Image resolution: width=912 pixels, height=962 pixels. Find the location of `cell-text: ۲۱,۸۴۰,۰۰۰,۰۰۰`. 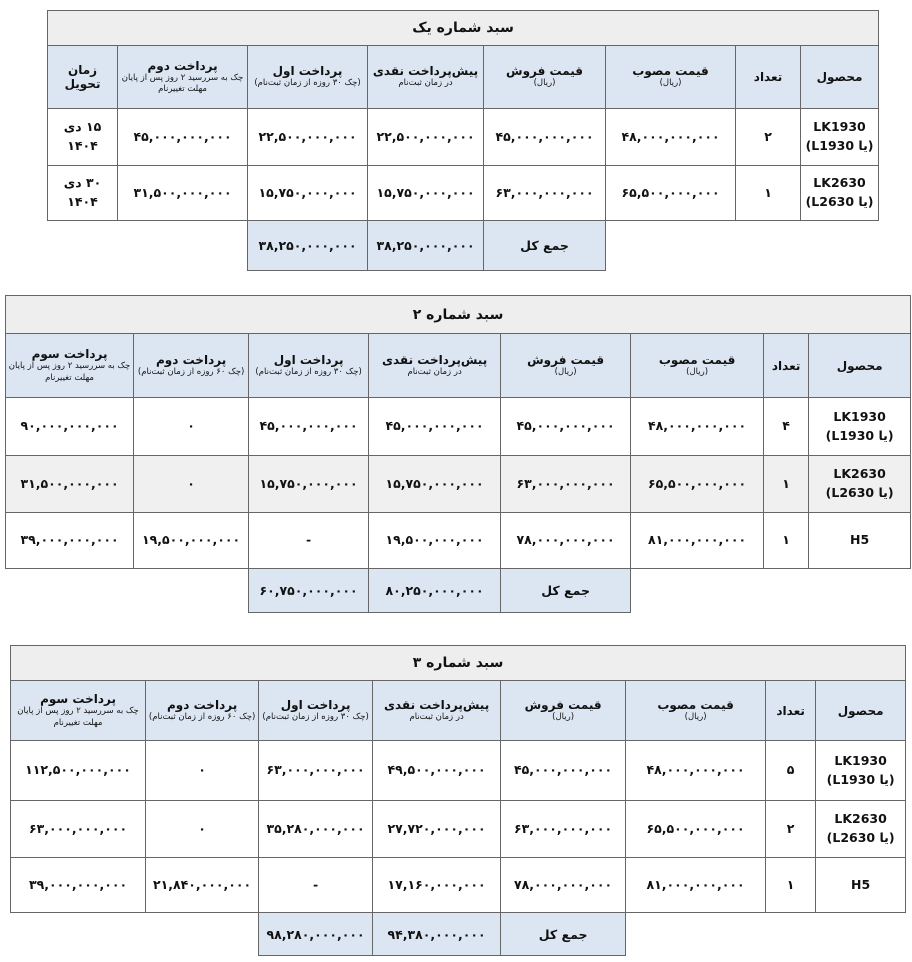

cell-text: ۲۱,۸۴۰,۰۰۰,۰۰۰ is located at coordinates (202, 884).